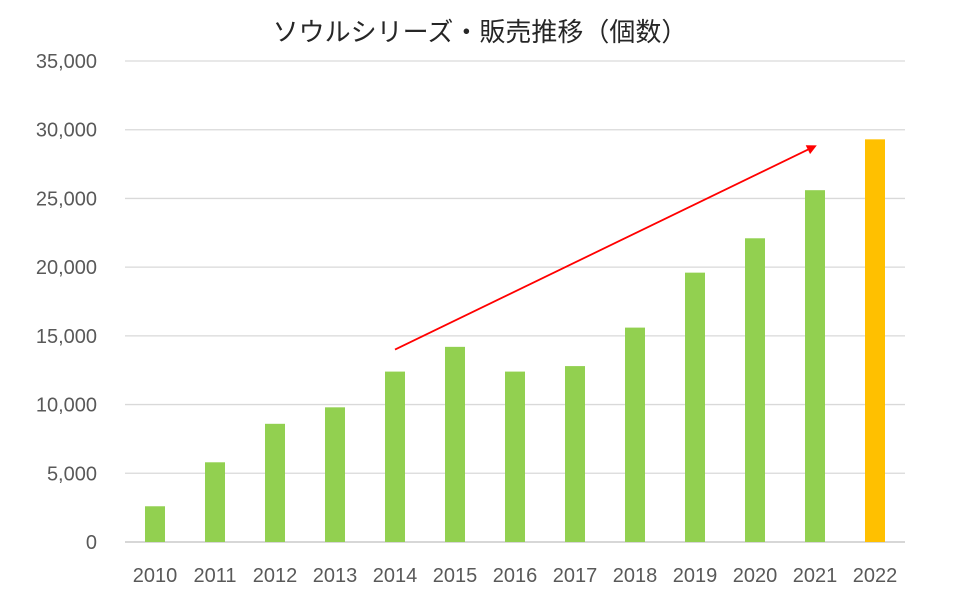  I want to click on y-tick-label: 0, so click(91, 543).